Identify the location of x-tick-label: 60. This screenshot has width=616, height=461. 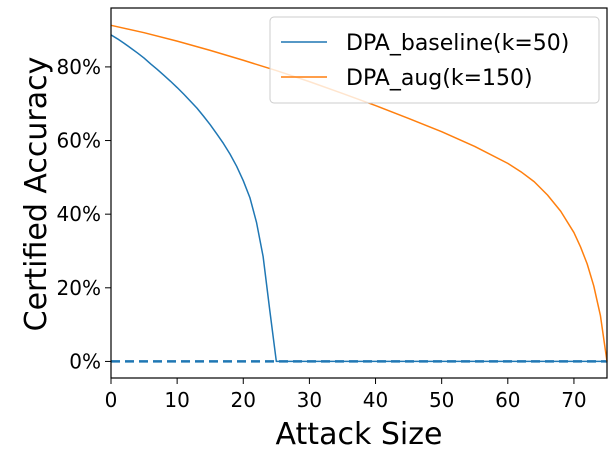
(507, 400).